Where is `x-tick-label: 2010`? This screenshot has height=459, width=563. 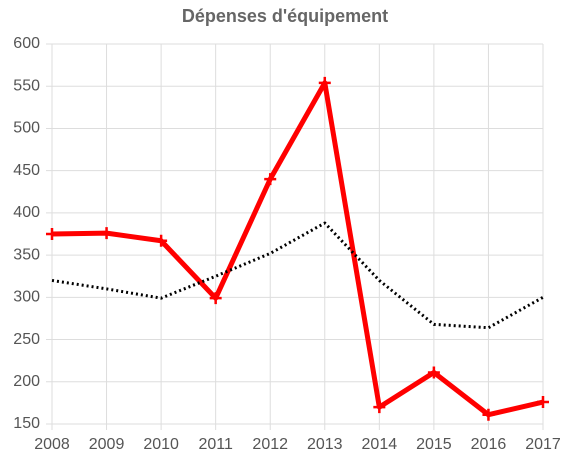 x-tick-label: 2010 is located at coordinates (161, 444).